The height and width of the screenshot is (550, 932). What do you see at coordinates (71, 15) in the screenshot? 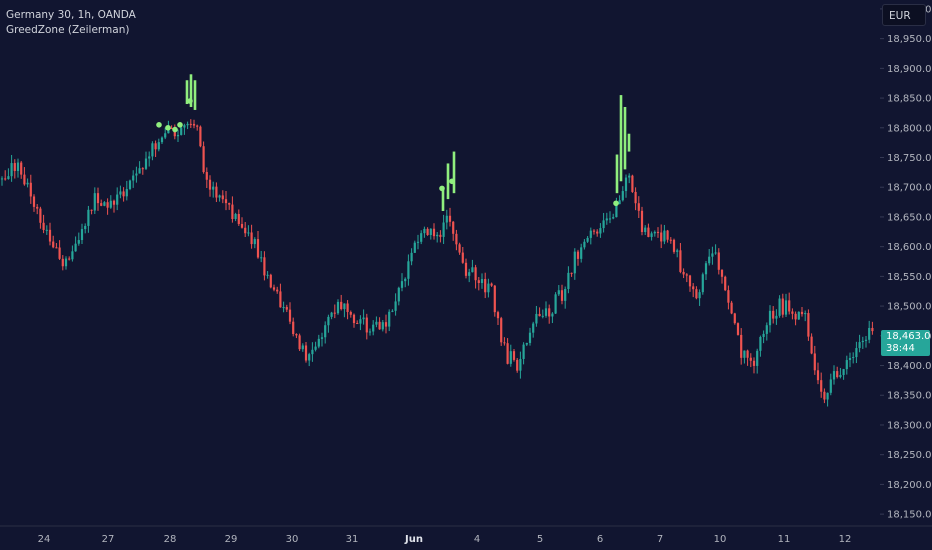
I see `symbol-title: Germany 30, 1h, OANDA` at bounding box center [71, 15].